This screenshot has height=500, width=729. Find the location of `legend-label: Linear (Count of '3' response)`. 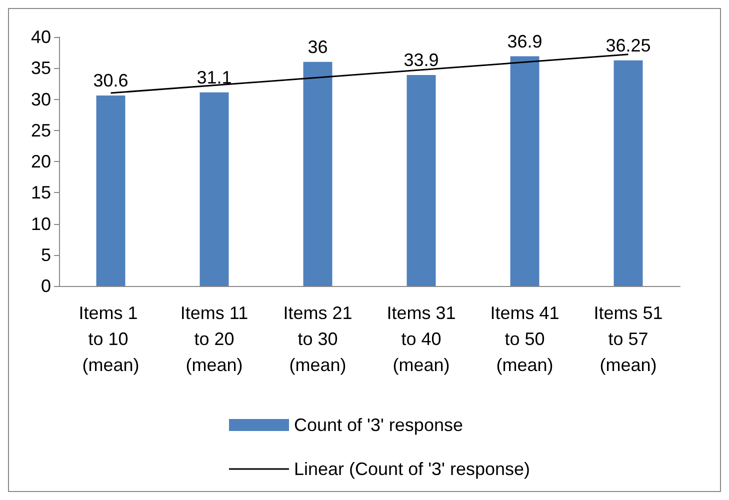

legend-label: Linear (Count of '3' response) is located at coordinates (412, 469).